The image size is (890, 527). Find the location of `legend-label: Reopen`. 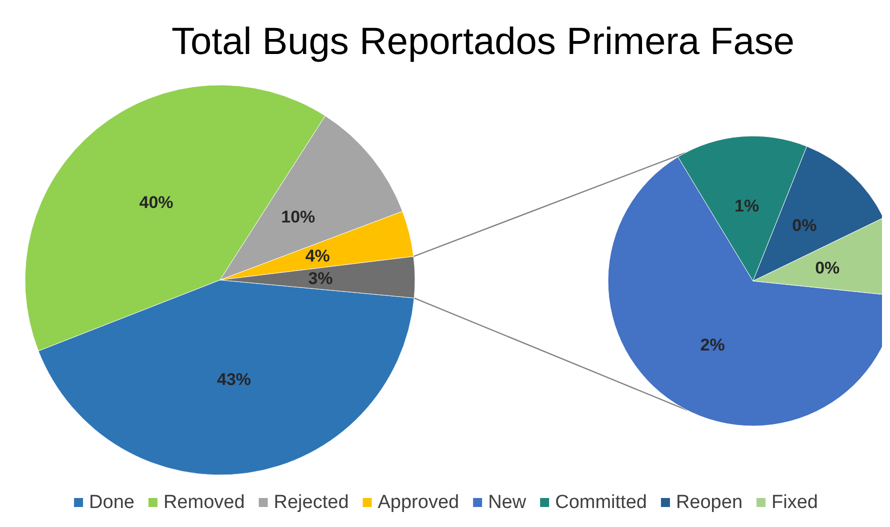

legend-label: Reopen is located at coordinates (709, 502).